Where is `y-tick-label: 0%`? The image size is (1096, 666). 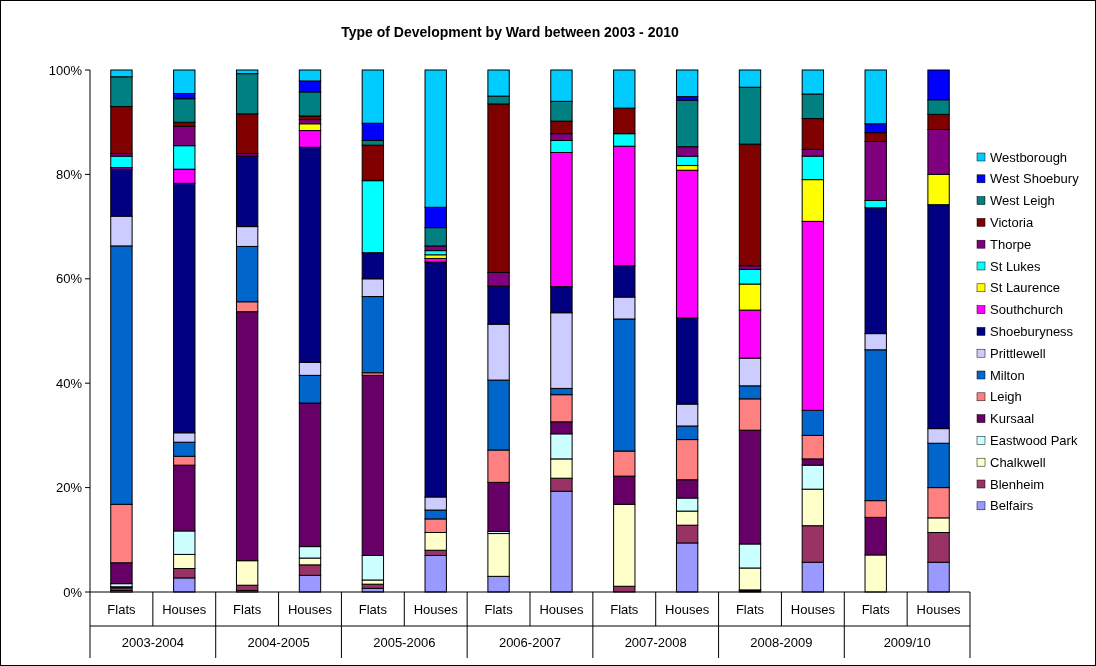
y-tick-label: 0% is located at coordinates (73, 592).